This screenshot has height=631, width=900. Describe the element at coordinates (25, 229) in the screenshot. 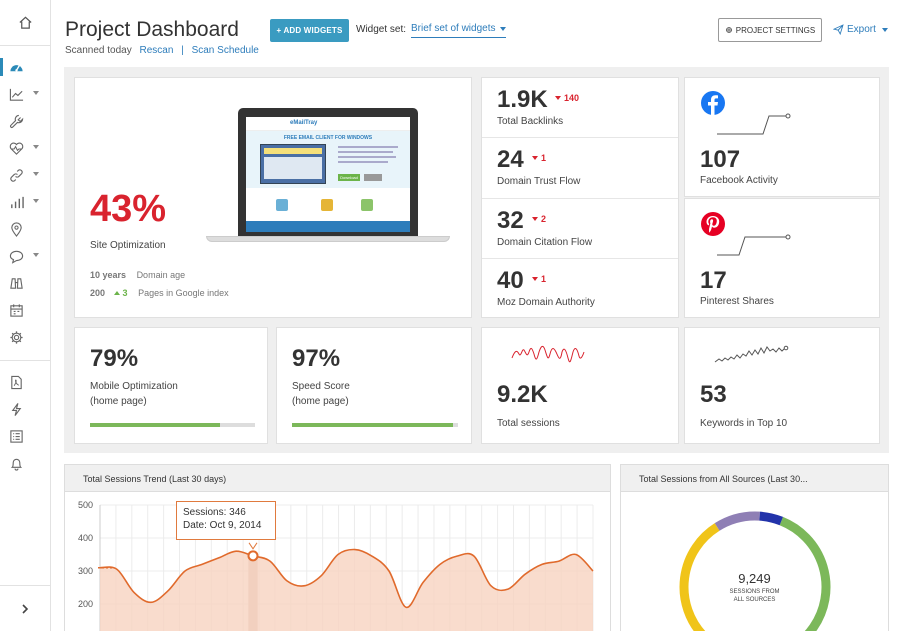

I see `sidebar-item-local` at that location.